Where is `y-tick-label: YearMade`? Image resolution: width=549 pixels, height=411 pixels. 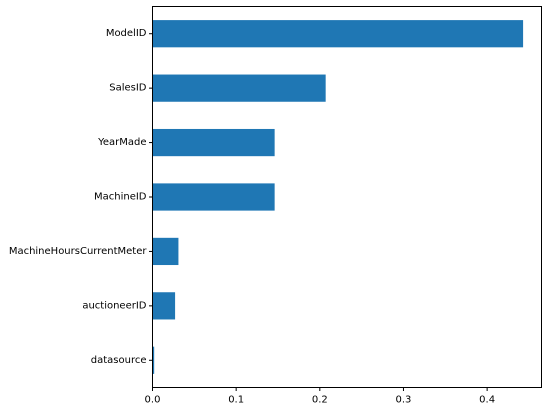
y-tick-label: YearMade is located at coordinates (121, 142).